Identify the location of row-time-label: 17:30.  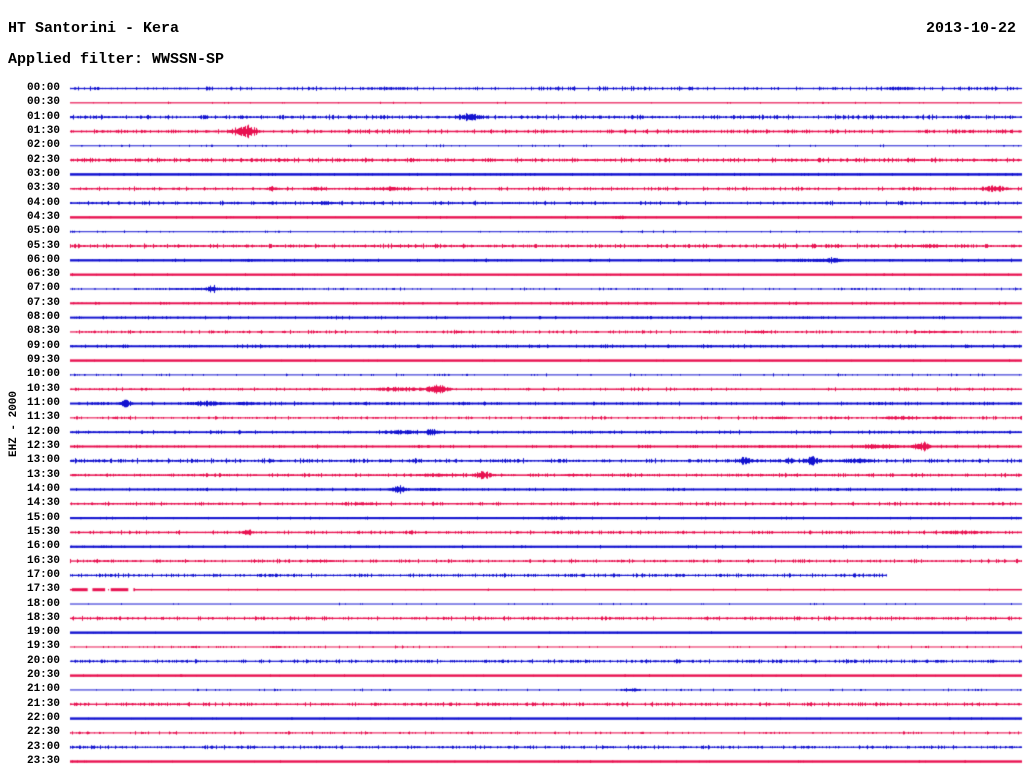
(43, 589).